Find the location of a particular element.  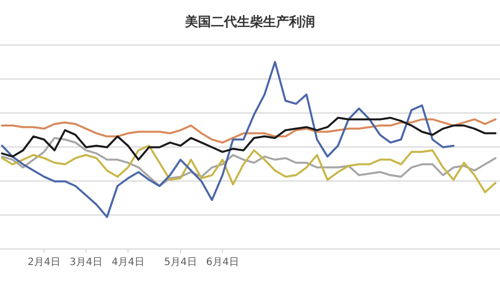

x-tick-label: 5月4日 is located at coordinates (180, 262).